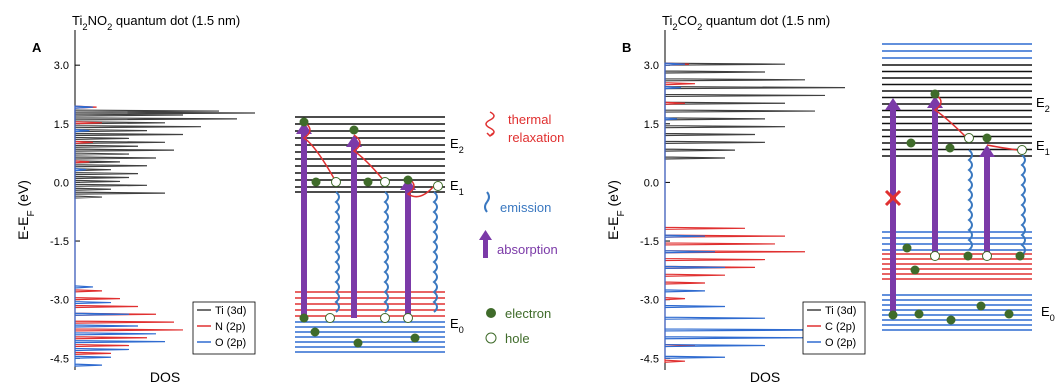  I want to click on y-tick-label: 1.5, so click(61, 125).